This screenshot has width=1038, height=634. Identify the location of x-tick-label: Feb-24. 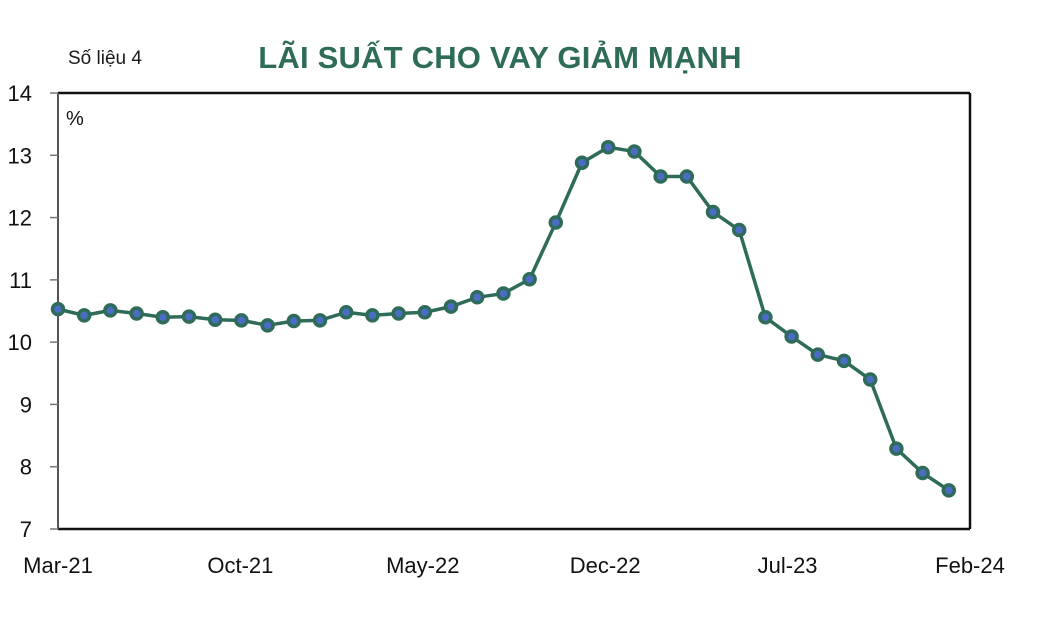
(970, 565).